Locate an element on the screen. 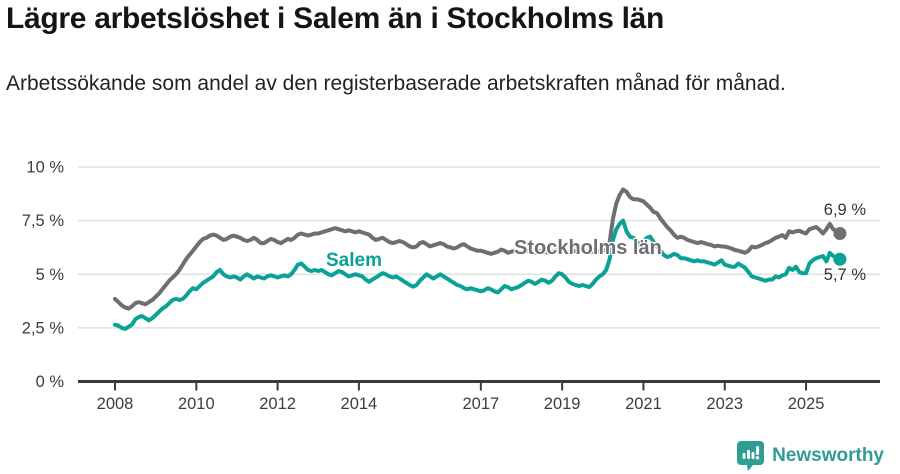 The image size is (900, 474). end-value-salem: 5,7 % is located at coordinates (844, 275).